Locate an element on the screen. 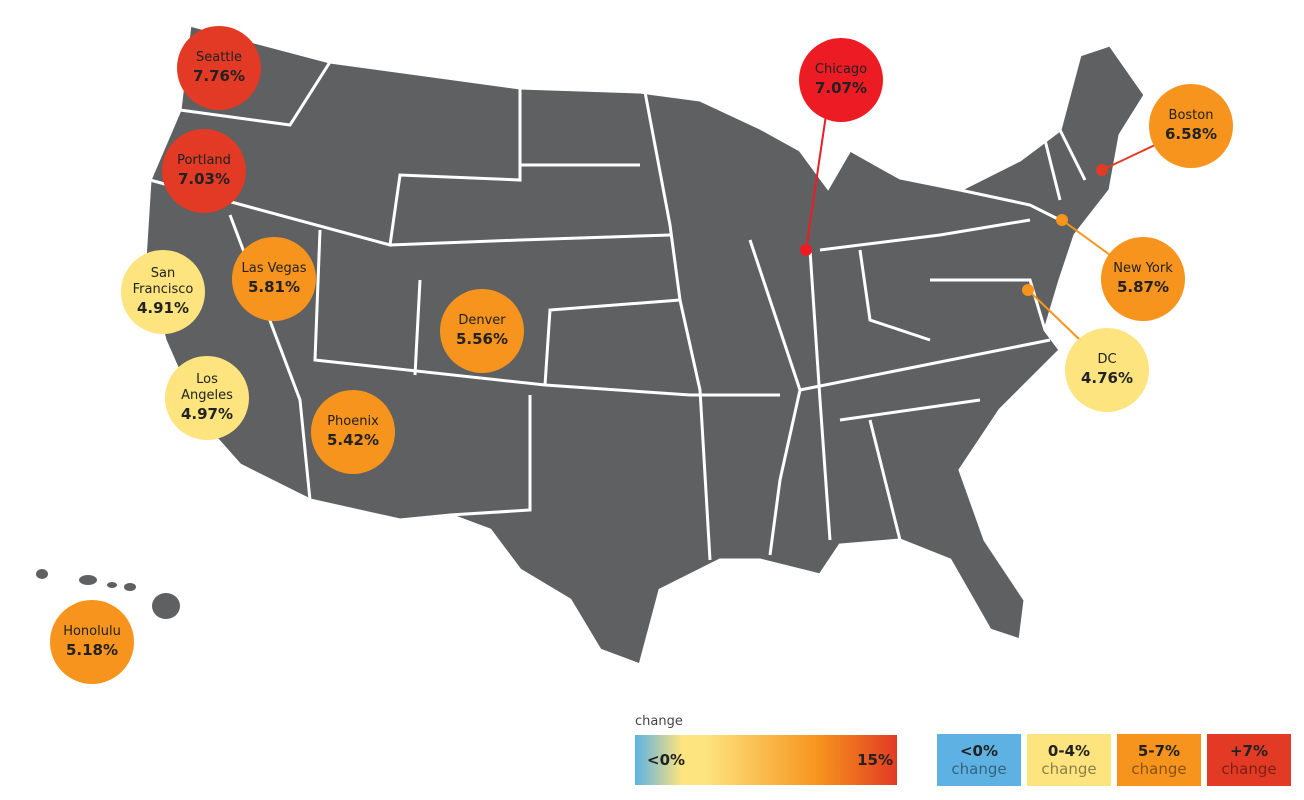  city-marker-los-angeles: Los Angeles 4.97% is located at coordinates (207, 398).